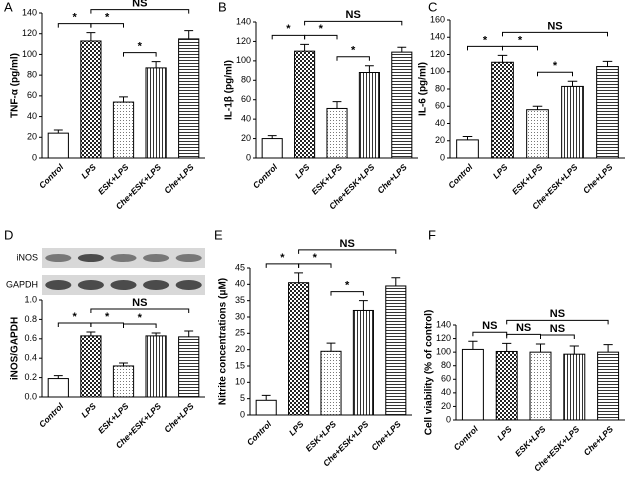  What do you see at coordinates (243, 21) in the screenshot?
I see `y-tick-label: 140` at bounding box center [243, 21].